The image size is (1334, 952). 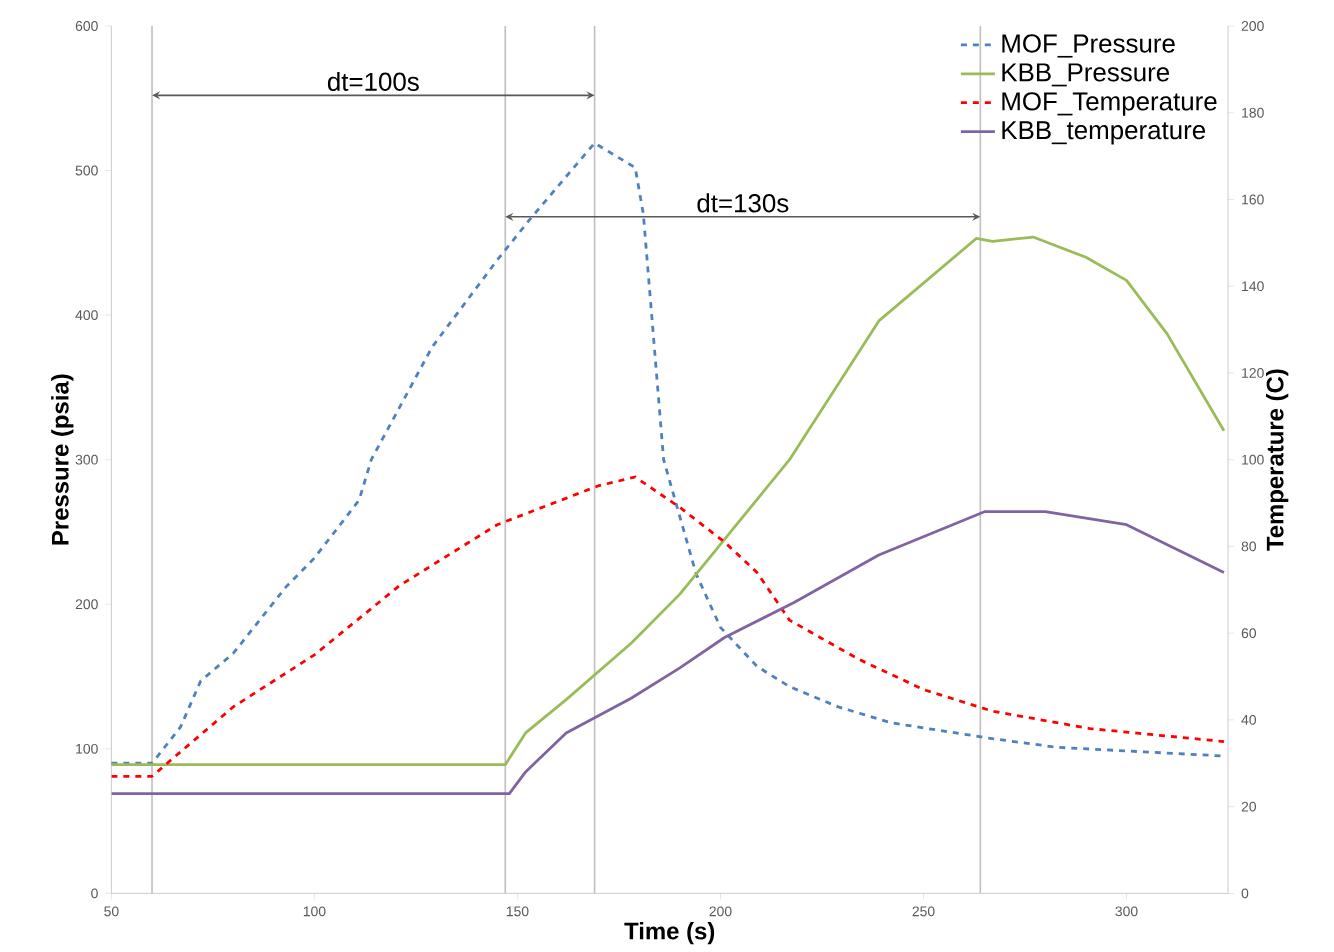 I want to click on y-axis-title: Pressure (psia), so click(x=62, y=459).